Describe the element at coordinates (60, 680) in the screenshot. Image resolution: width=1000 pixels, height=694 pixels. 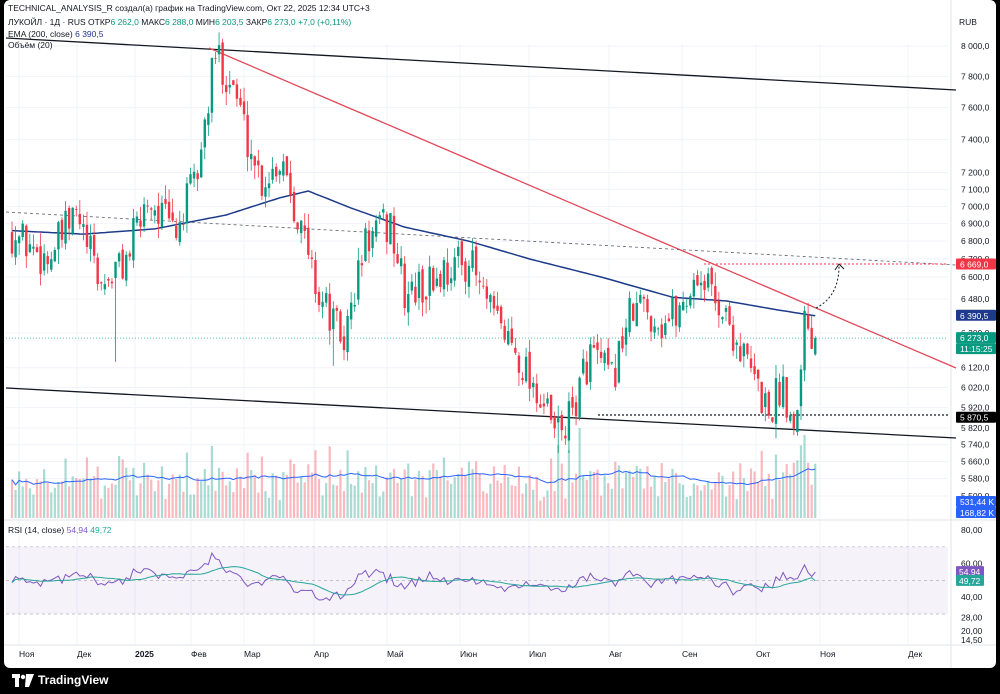
I see `tradingview-brand: TradingView` at that location.